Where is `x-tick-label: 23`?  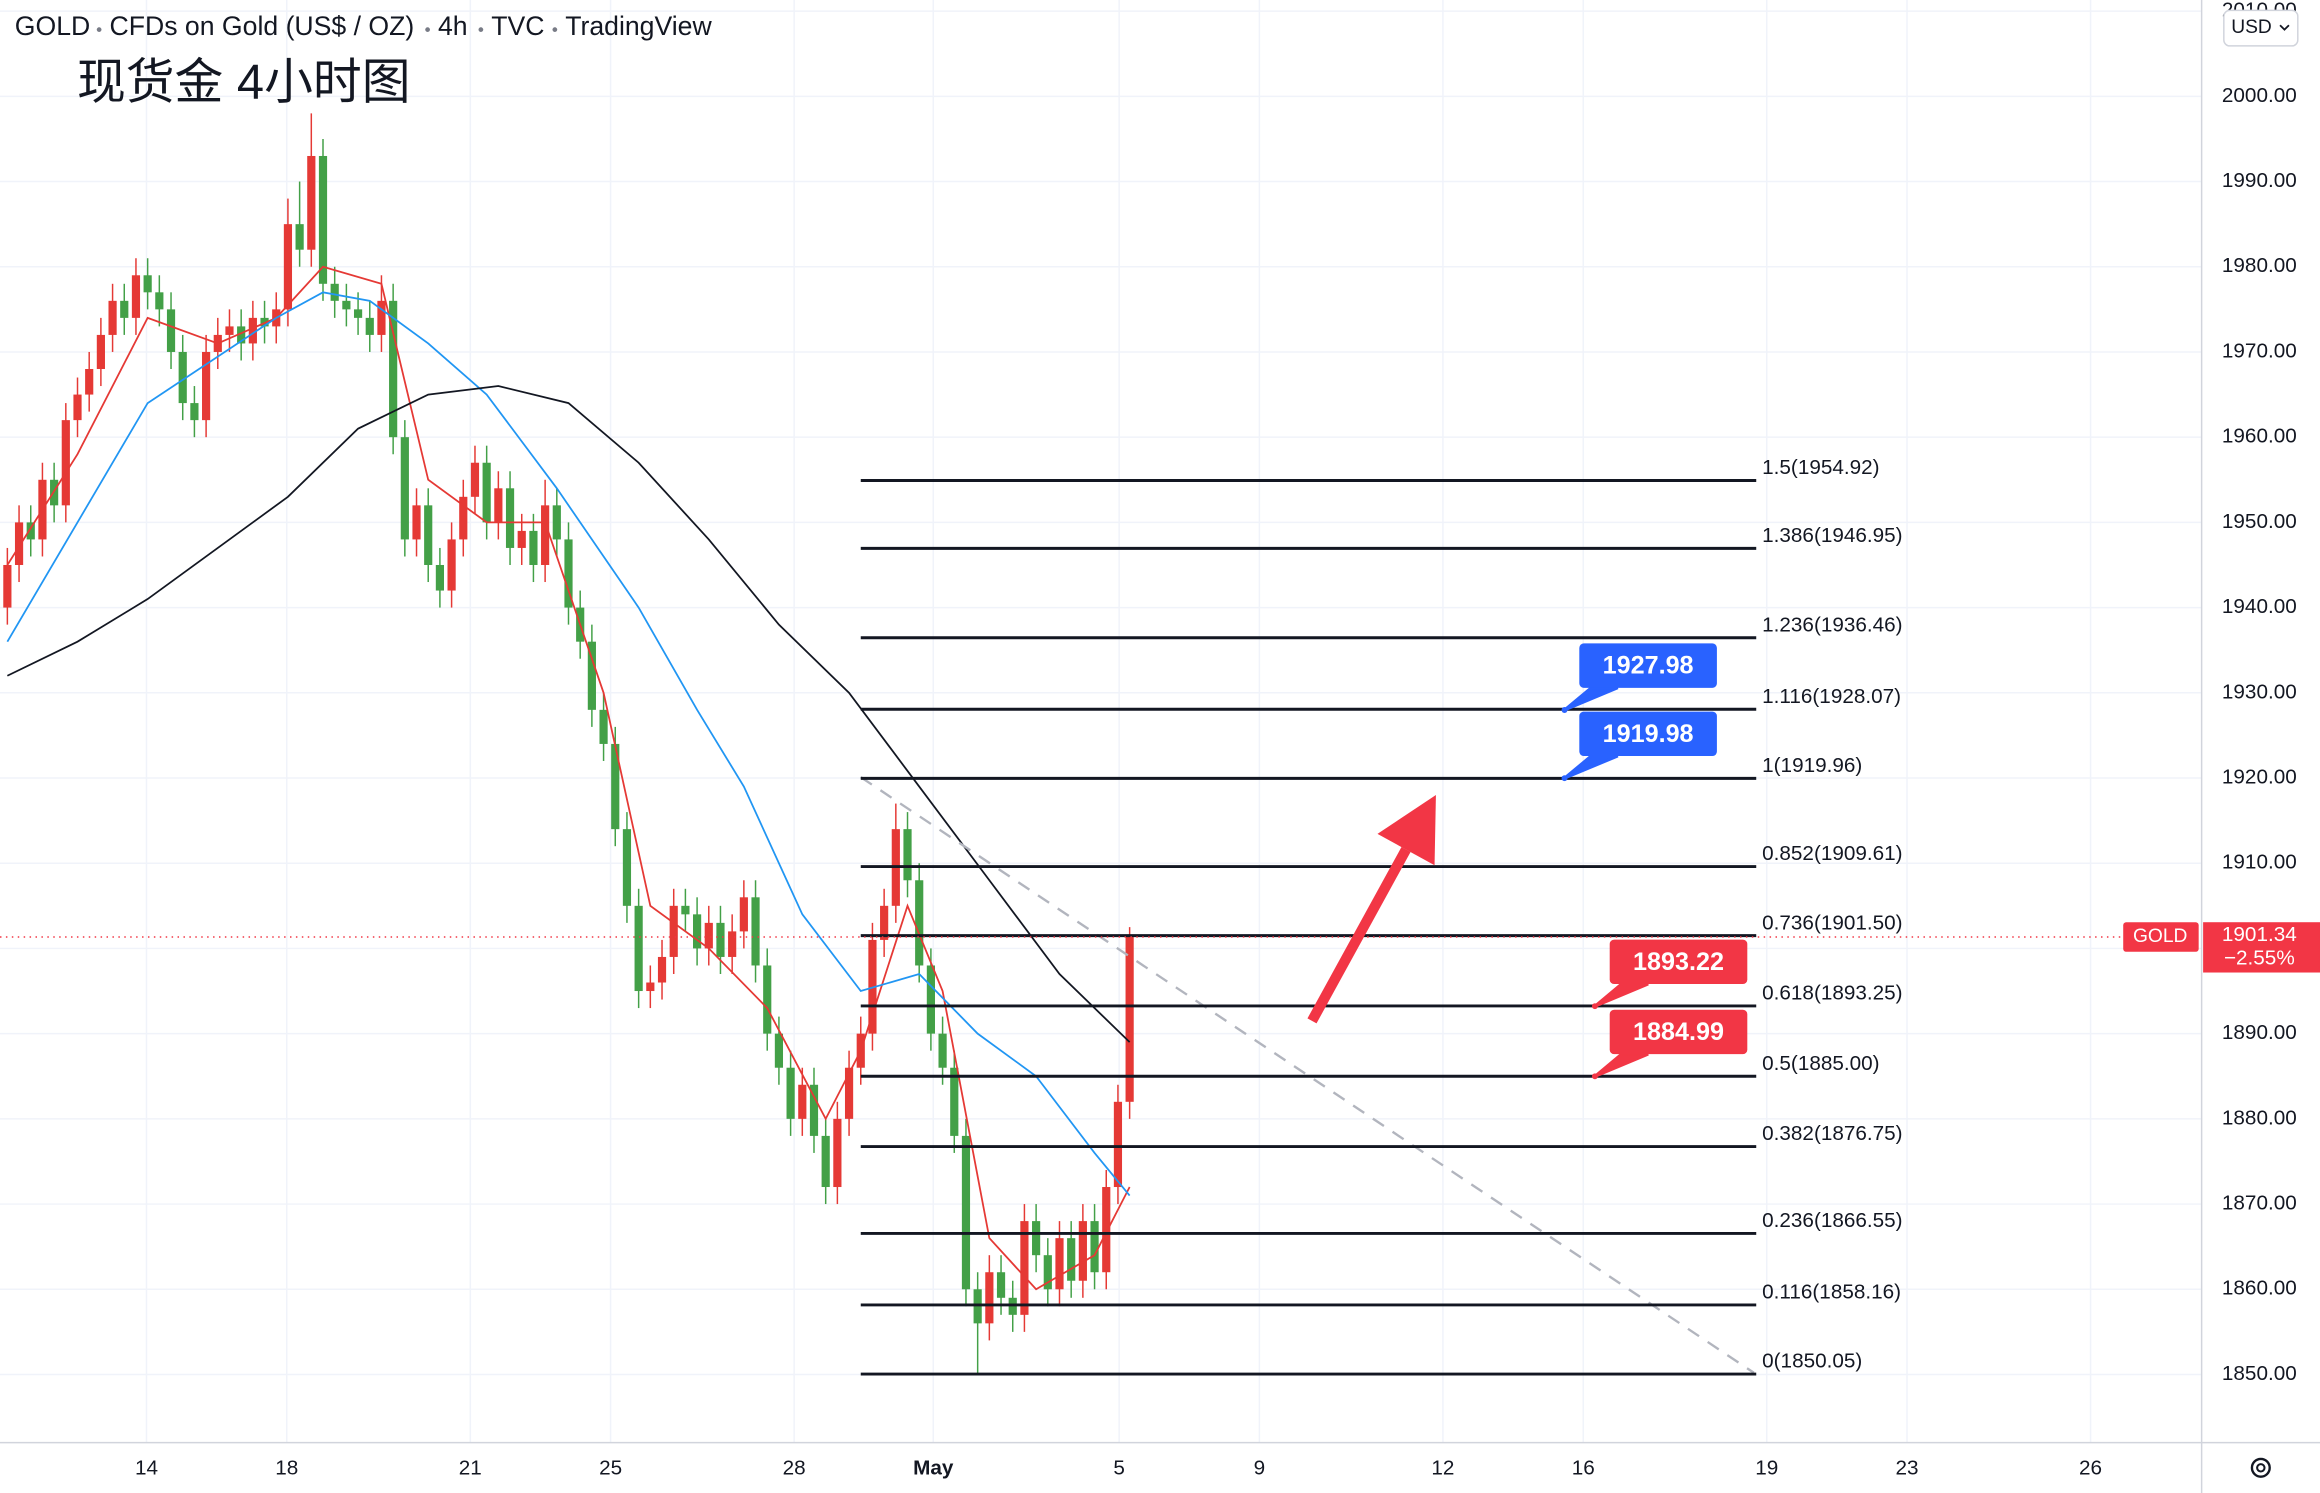
x-tick-label: 23 is located at coordinates (1907, 1468).